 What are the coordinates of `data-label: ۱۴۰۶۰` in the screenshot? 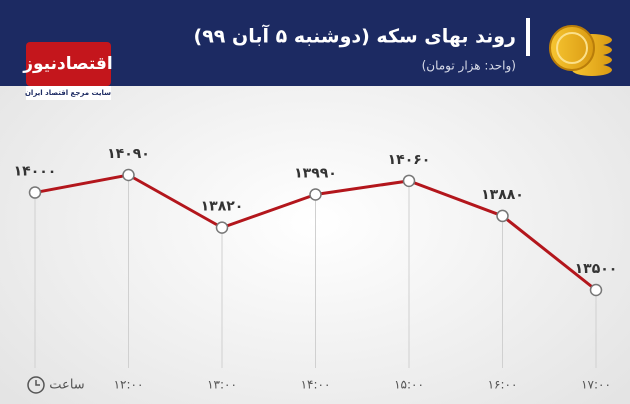 It's located at (409, 160).